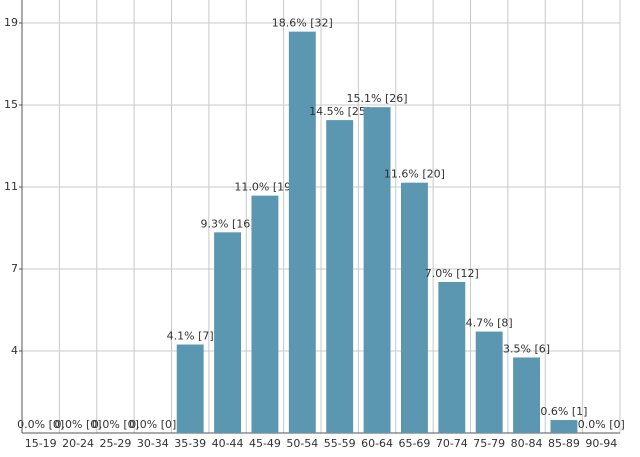 This screenshot has height=457, width=640. Describe the element at coordinates (377, 98) in the screenshot. I see `data-label: 15.1% [26]` at that location.